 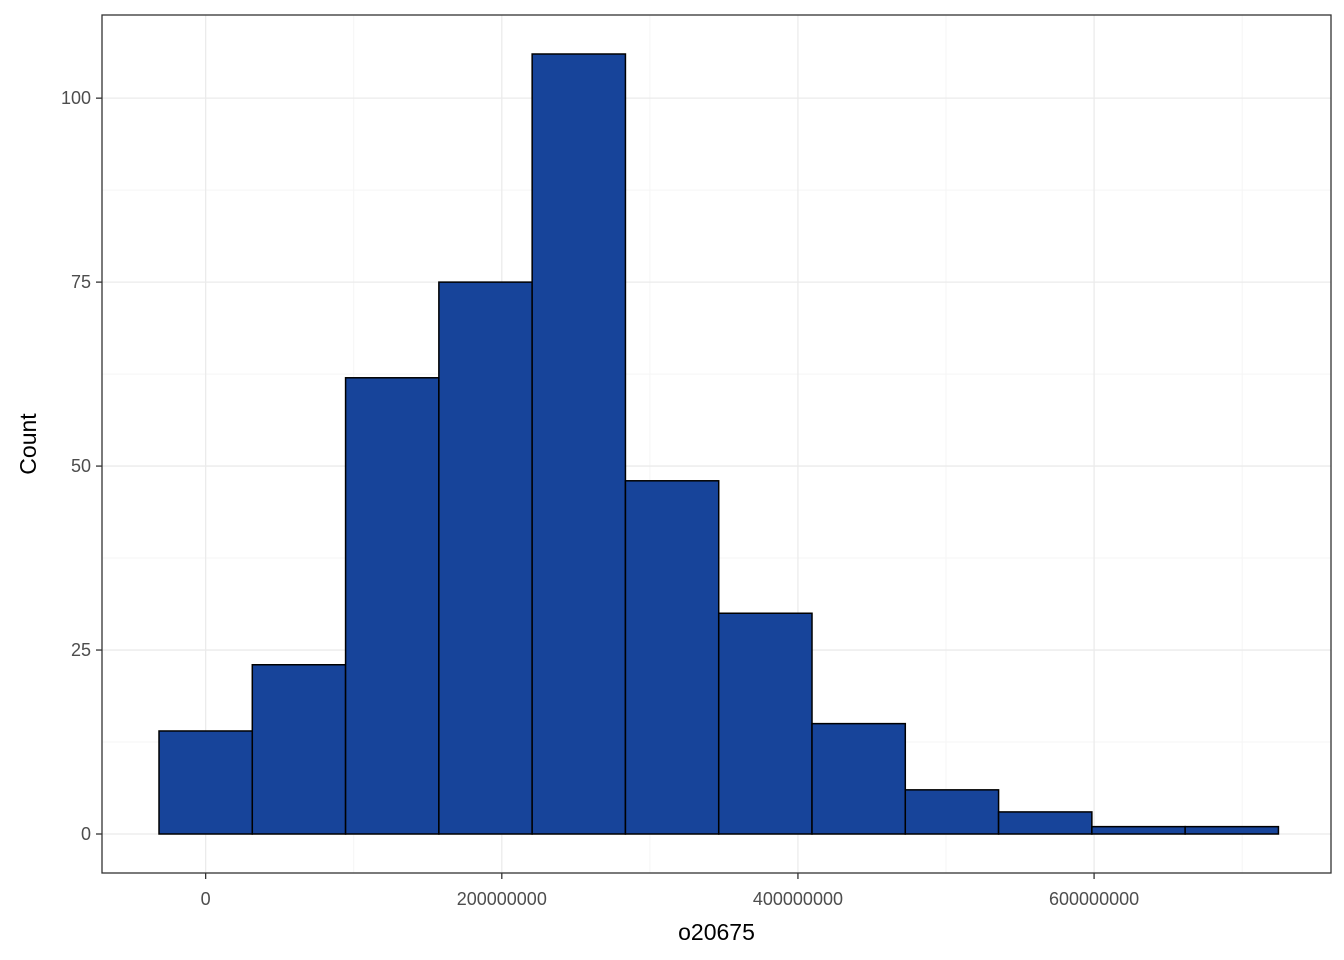 What do you see at coordinates (81, 650) in the screenshot?
I see `y-tick-label: 25` at bounding box center [81, 650].